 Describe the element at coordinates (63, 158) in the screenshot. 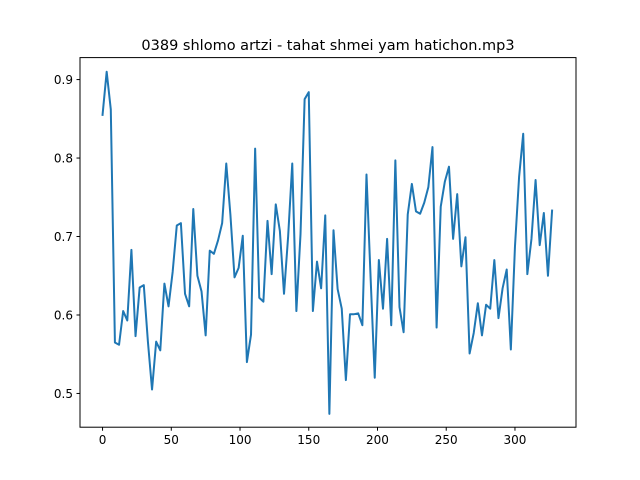

I see `y-tick-label: 0.8` at that location.